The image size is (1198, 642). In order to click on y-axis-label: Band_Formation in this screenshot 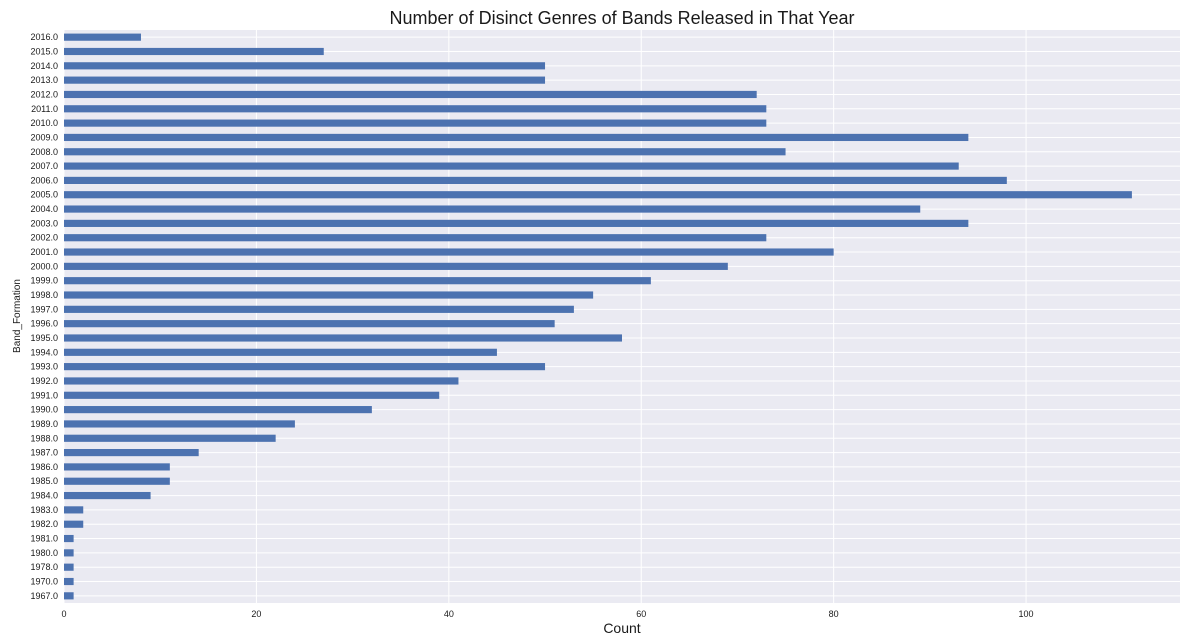, I will do `click(17, 316)`.